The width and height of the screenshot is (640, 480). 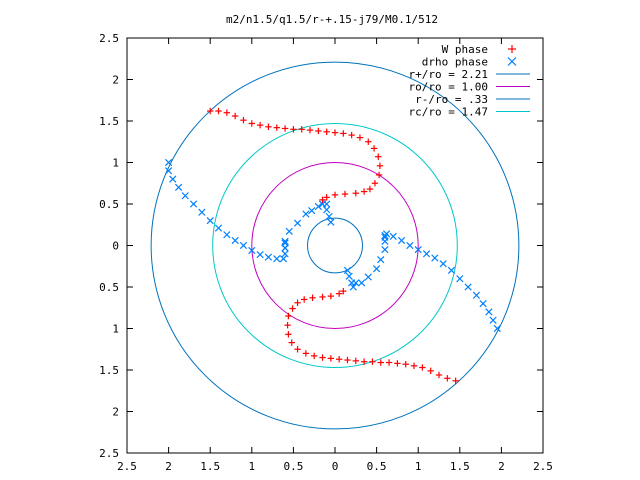 What do you see at coordinates (335, 466) in the screenshot?
I see `x-tick-label: 0` at bounding box center [335, 466].